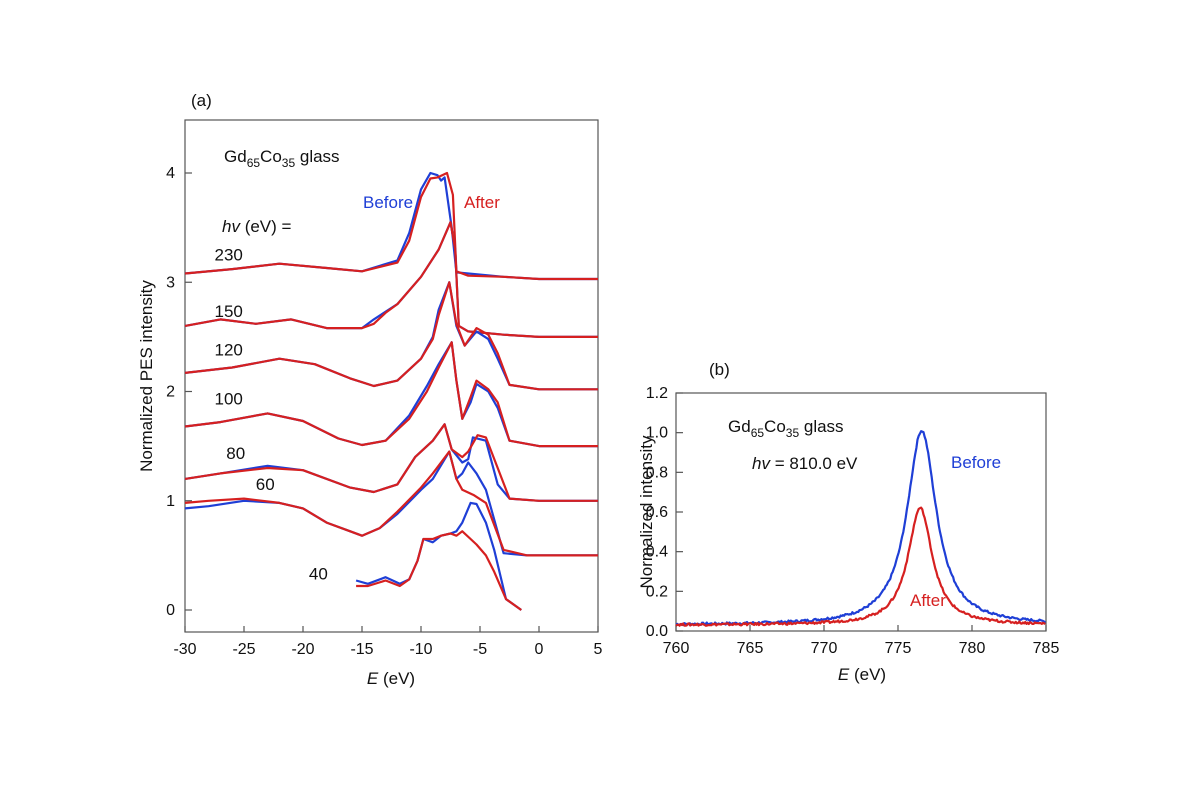 Image resolution: width=1200 pixels, height=805 pixels. Describe the element at coordinates (388, 642) in the screenshot. I see `panel-a-x-ticks: -30 -25 -20 -15 -10 -5 0 5` at that location.